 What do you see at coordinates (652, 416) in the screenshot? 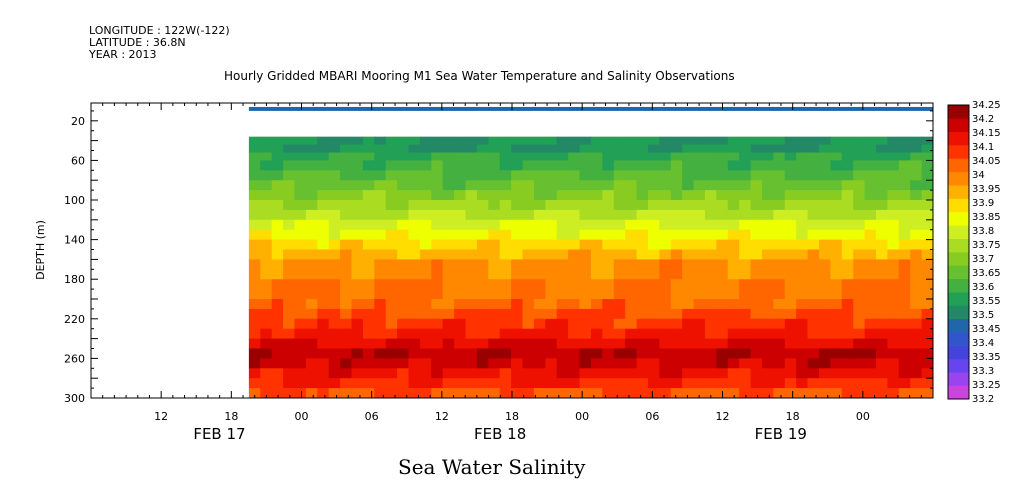
I see `x-tick-label: 06` at bounding box center [652, 416].